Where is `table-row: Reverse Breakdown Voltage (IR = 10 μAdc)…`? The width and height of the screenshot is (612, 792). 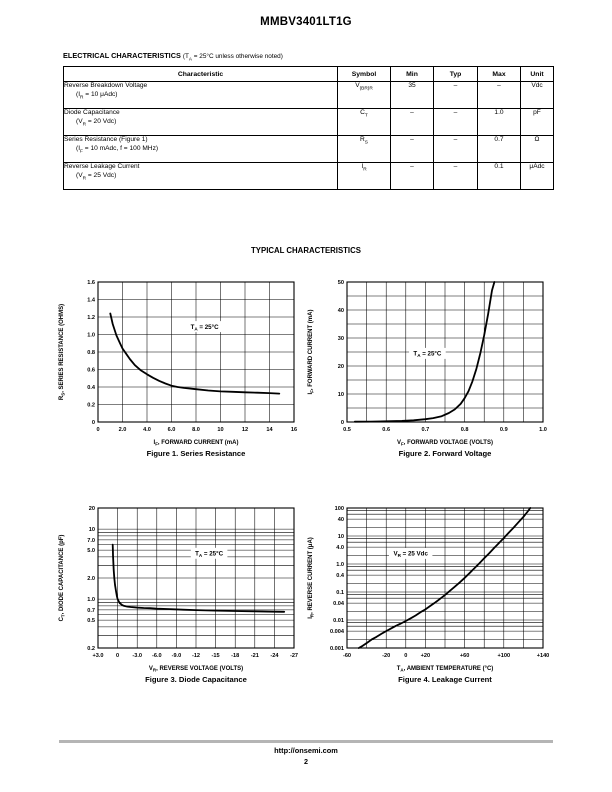 table-row: Reverse Breakdown Voltage (IR = 10 μAdc)… is located at coordinates (308, 95).